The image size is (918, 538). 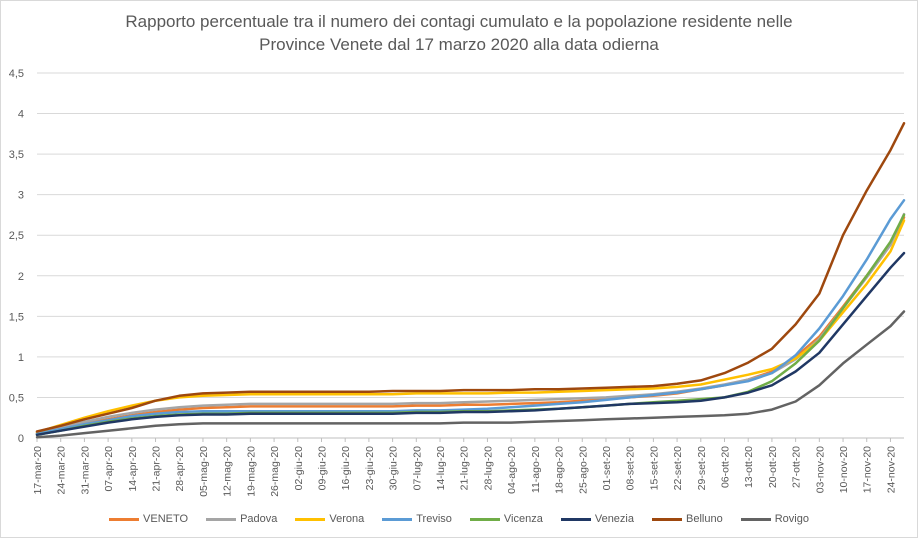 What do you see at coordinates (441, 468) in the screenshot?
I see `x-tick-label: 14-lug-20` at bounding box center [441, 468].